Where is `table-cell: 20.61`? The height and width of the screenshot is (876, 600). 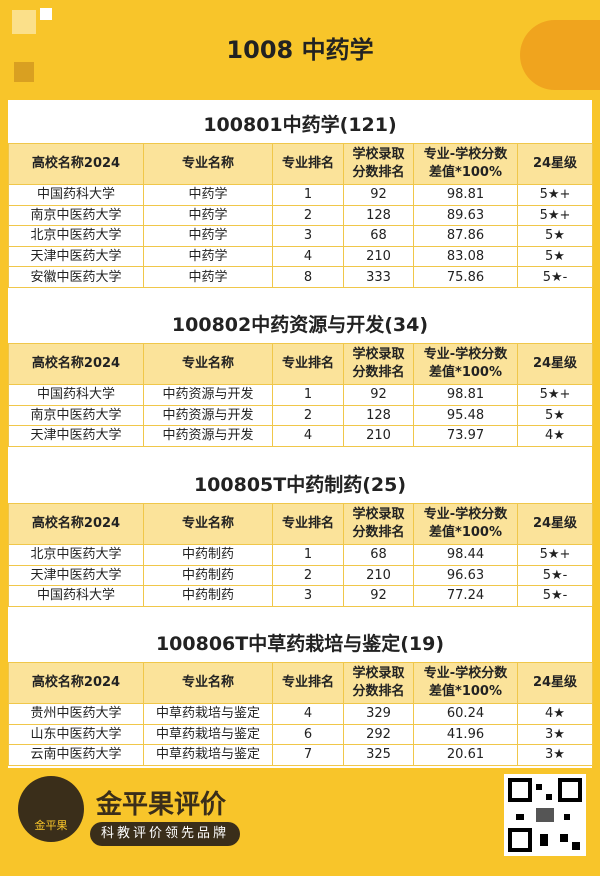 table-cell: 20.61 is located at coordinates (465, 755).